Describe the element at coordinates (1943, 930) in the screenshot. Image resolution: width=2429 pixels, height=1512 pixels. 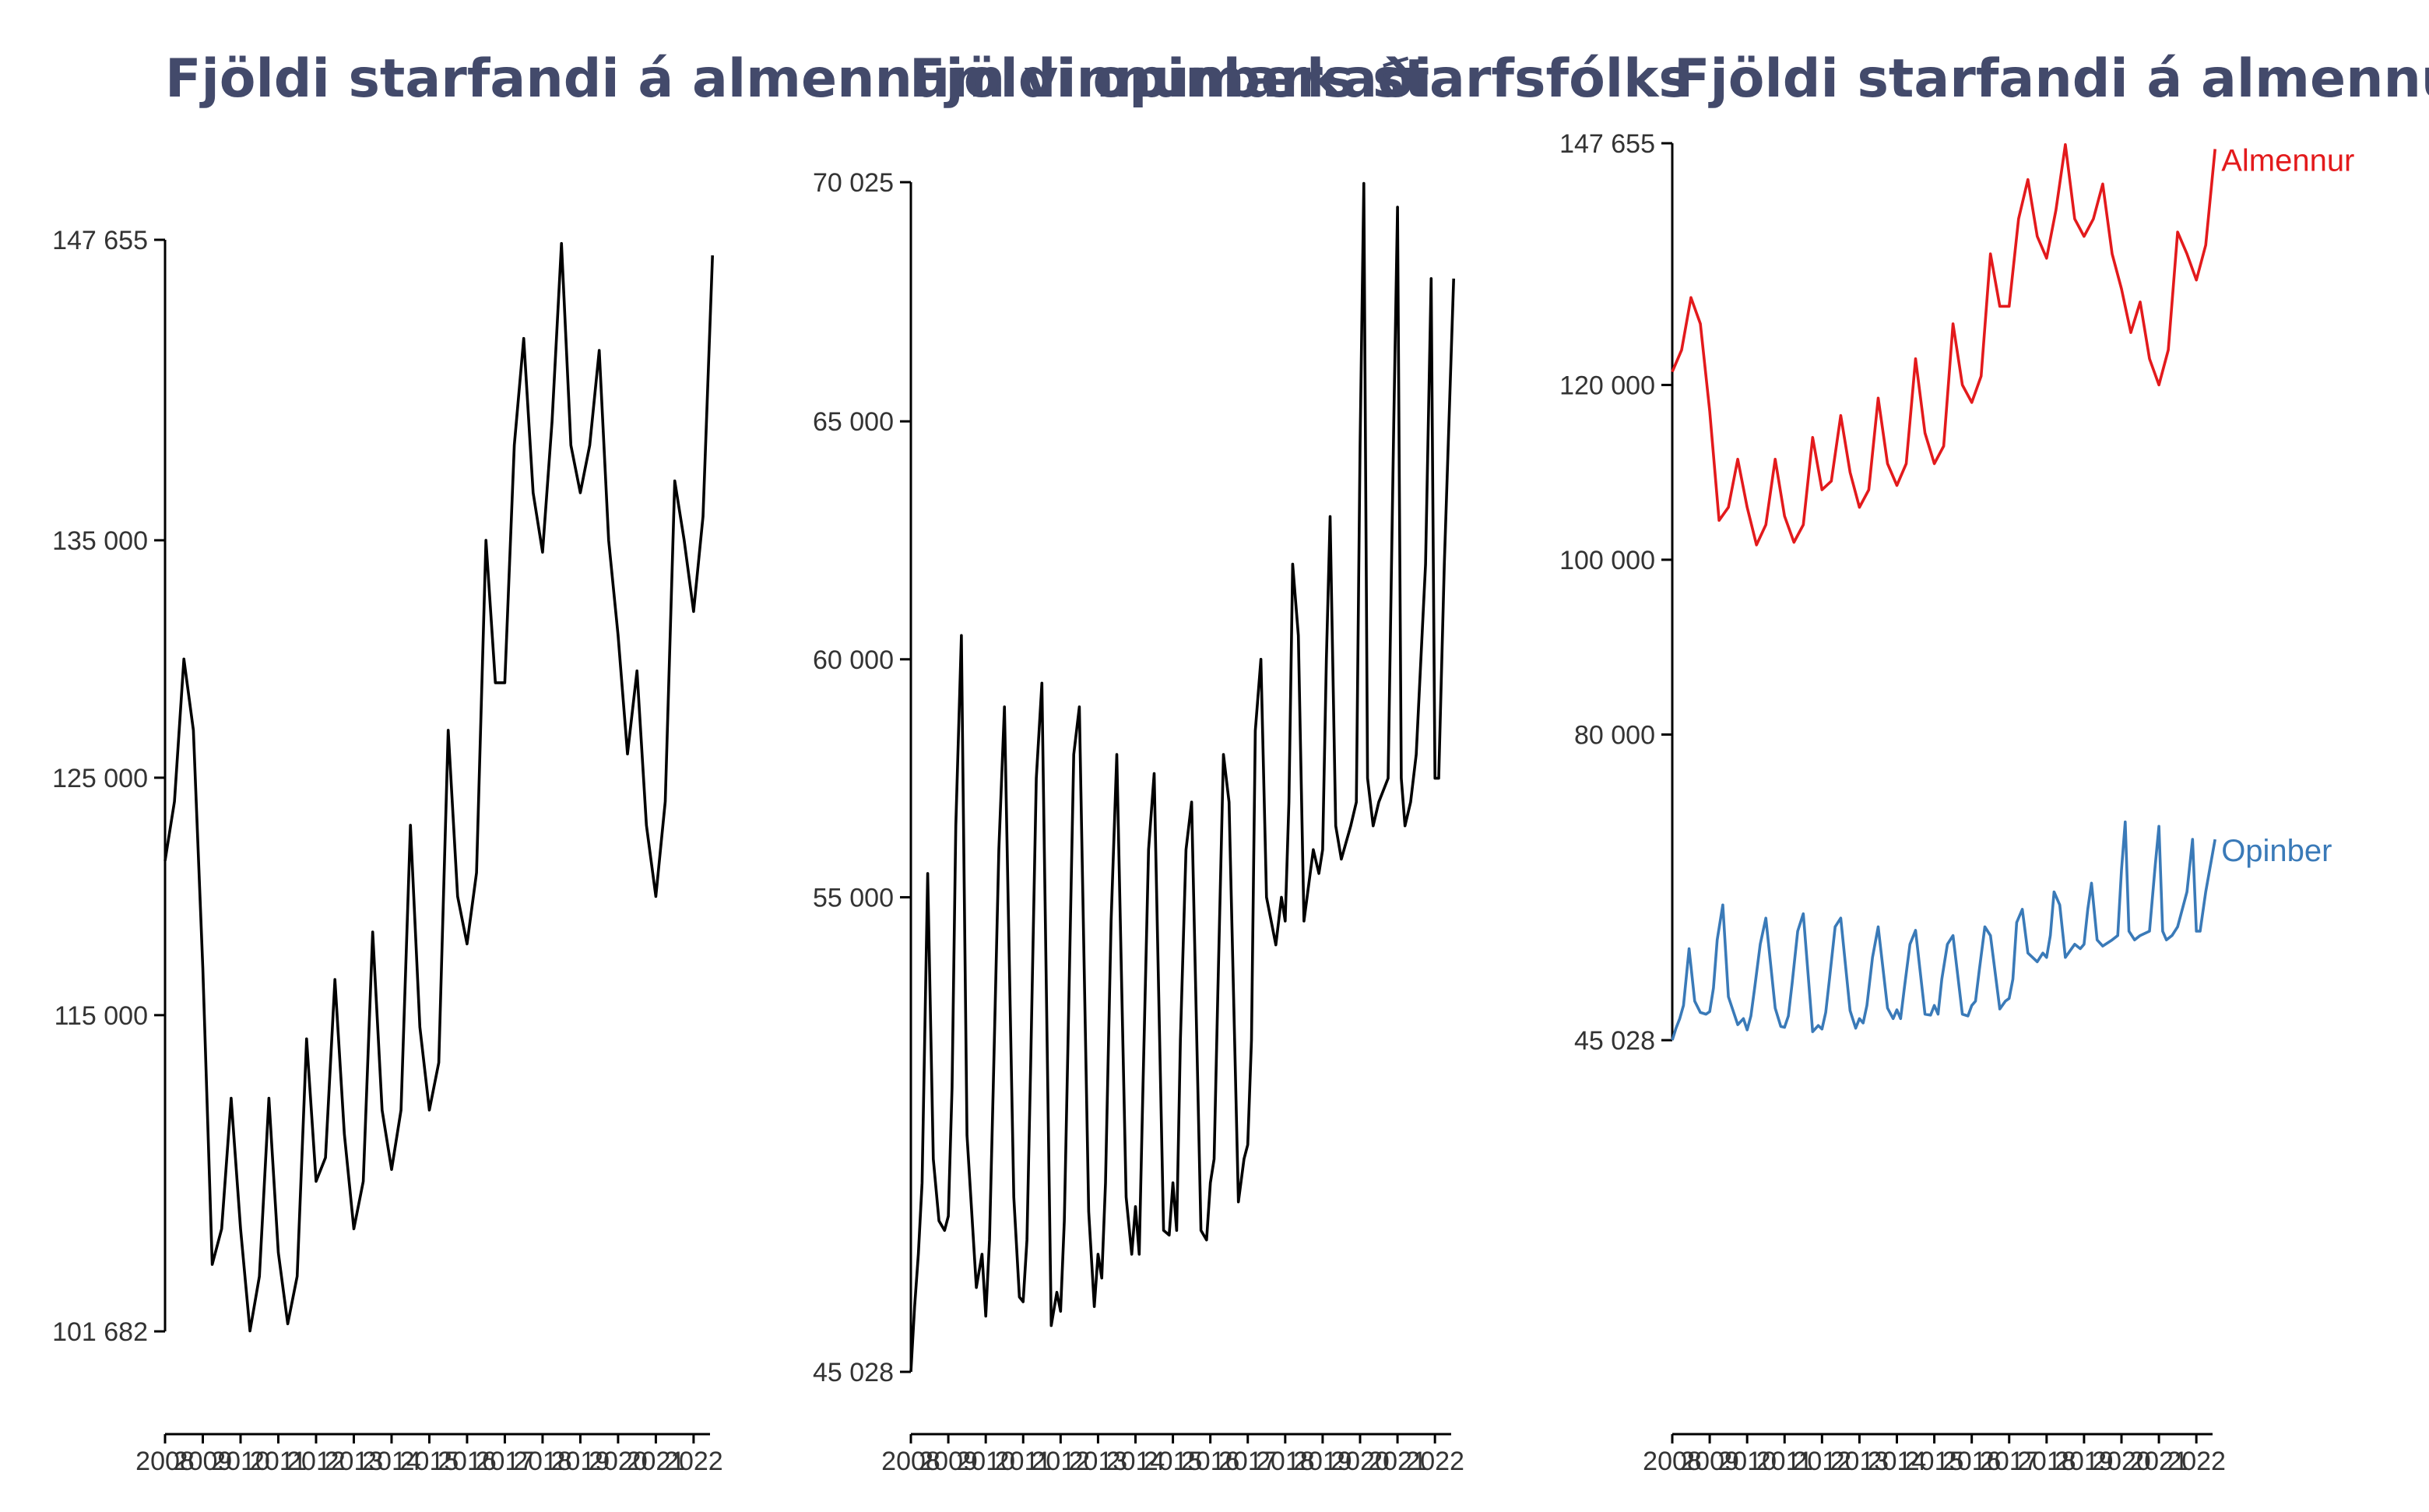
I see `series-line-opinber` at that location.